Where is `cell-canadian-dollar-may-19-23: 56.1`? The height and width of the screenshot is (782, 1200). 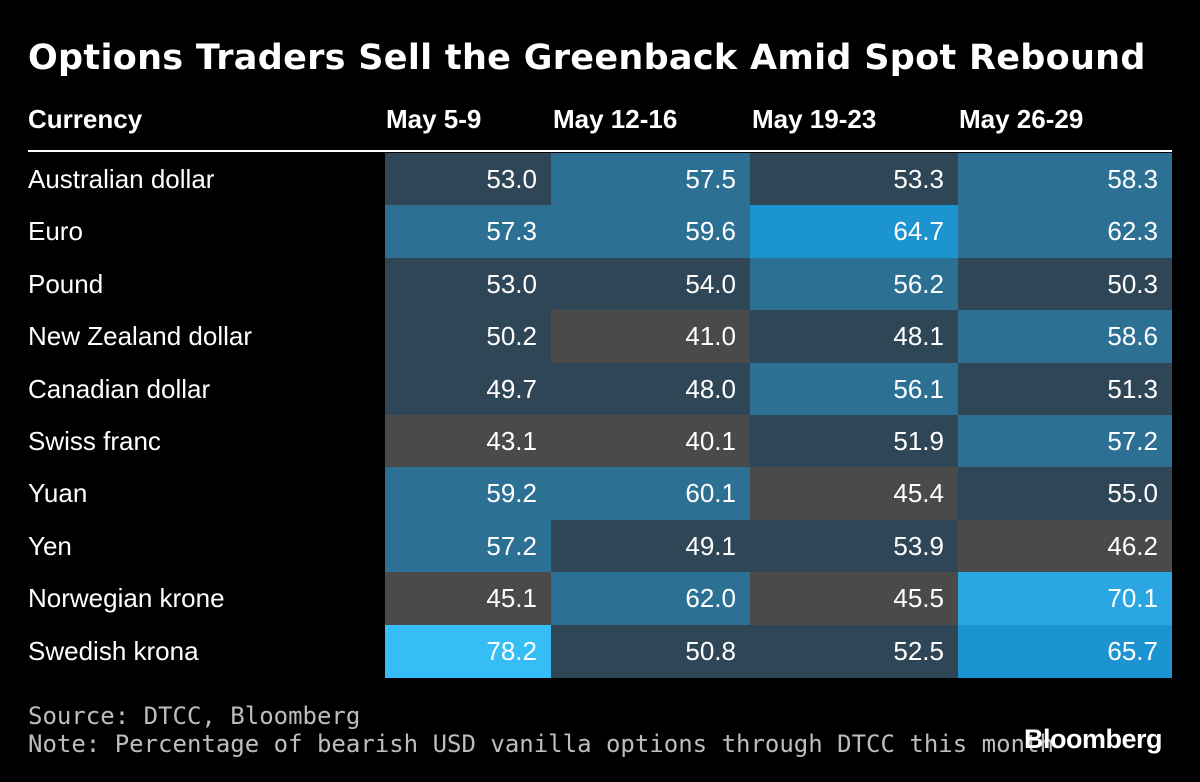
cell-canadian-dollar-may-19-23: 56.1 is located at coordinates (854, 389).